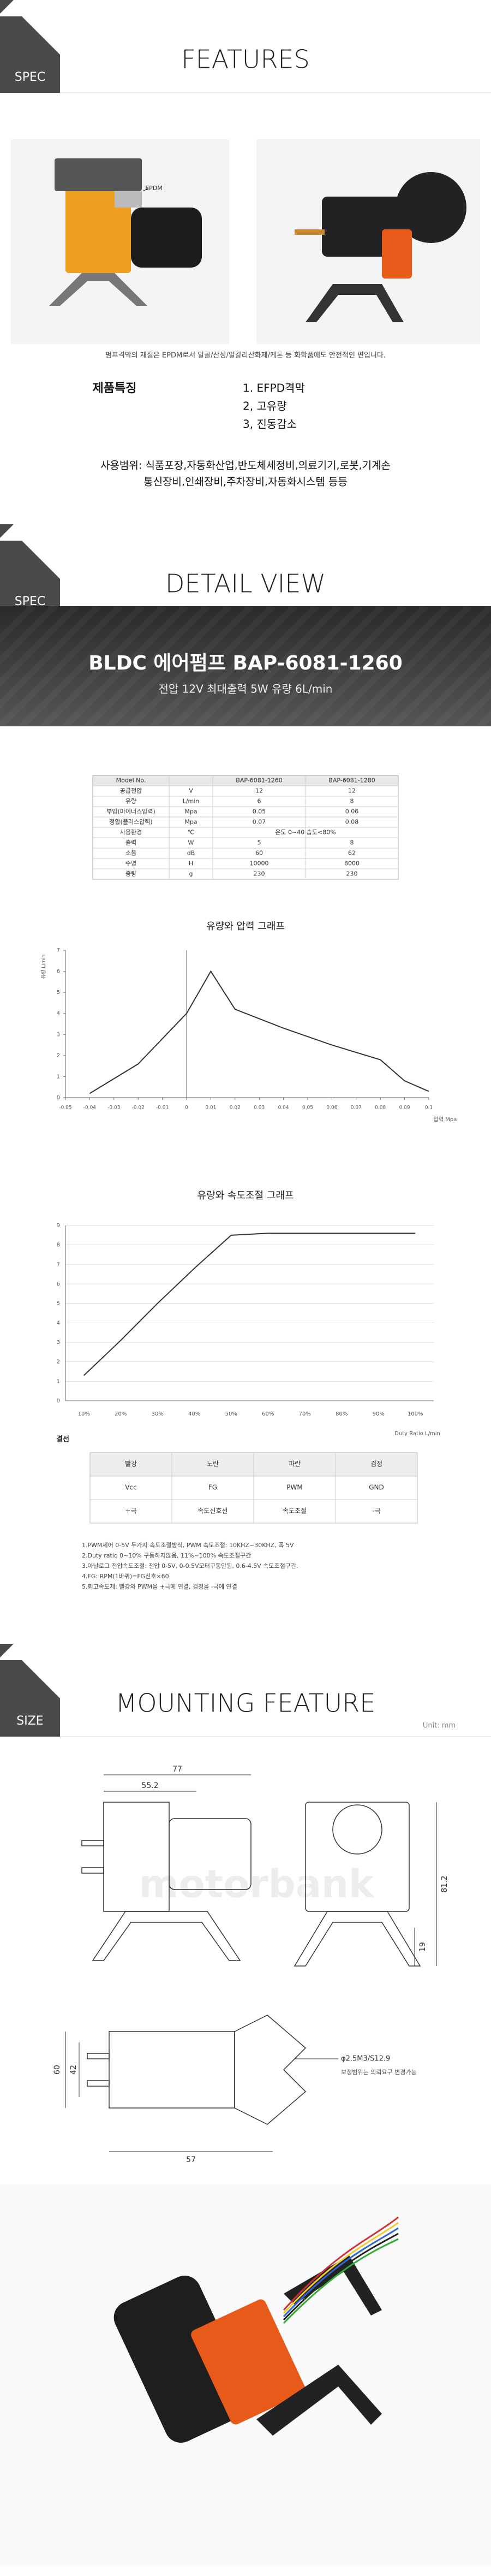 The width and height of the screenshot is (491, 2576). I want to click on dimension: 60, so click(58, 2070).